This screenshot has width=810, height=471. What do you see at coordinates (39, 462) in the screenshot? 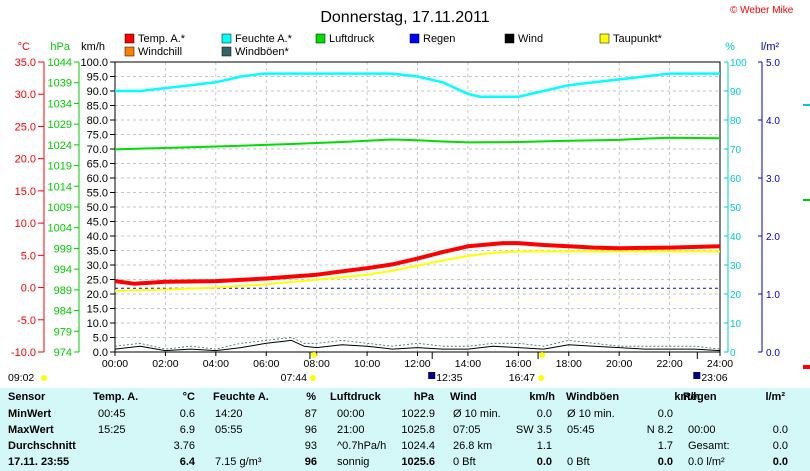
I see `table-row-label: 17.11. 23:55` at bounding box center [39, 462].